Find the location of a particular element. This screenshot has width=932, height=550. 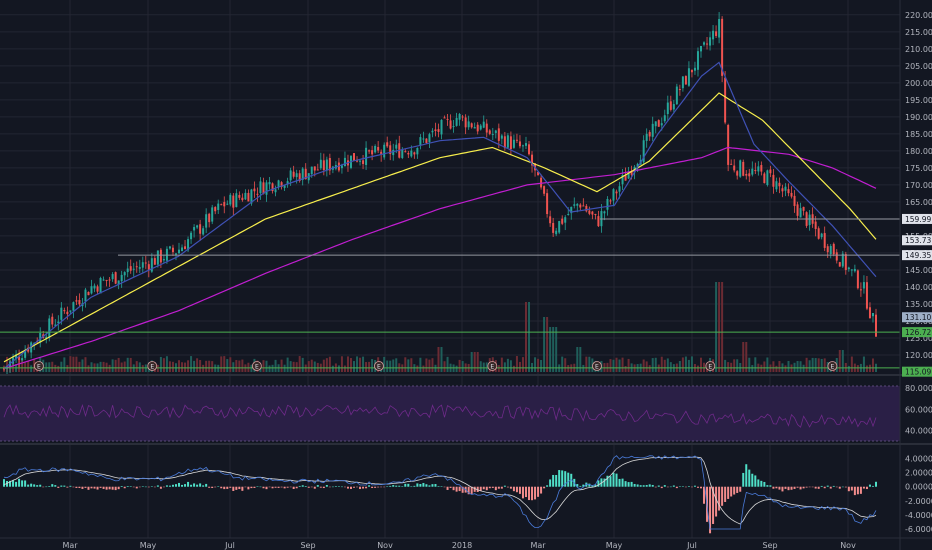

earnings-label: E is located at coordinates (39, 367).